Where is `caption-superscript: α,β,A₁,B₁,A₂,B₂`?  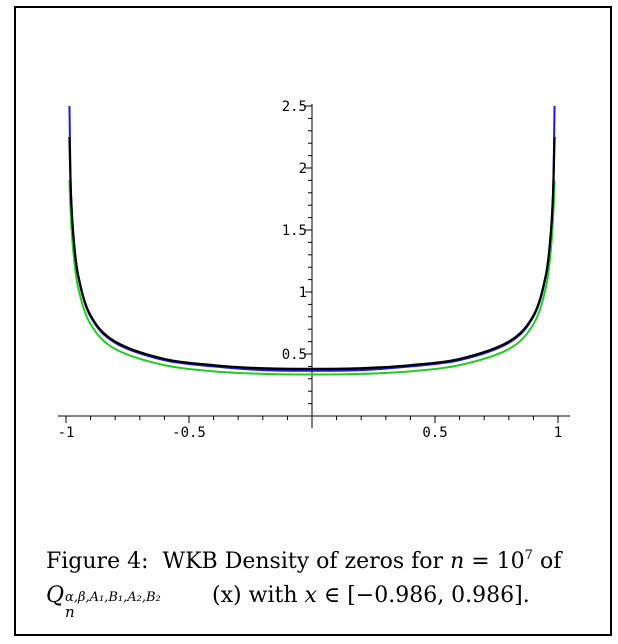 caption-superscript: α,β,A₁,B₁,A₂,B₂ is located at coordinates (113, 597).